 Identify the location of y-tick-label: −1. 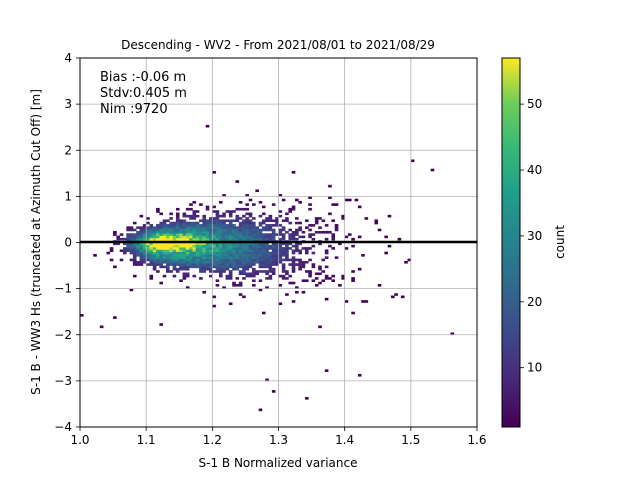
(63, 289).